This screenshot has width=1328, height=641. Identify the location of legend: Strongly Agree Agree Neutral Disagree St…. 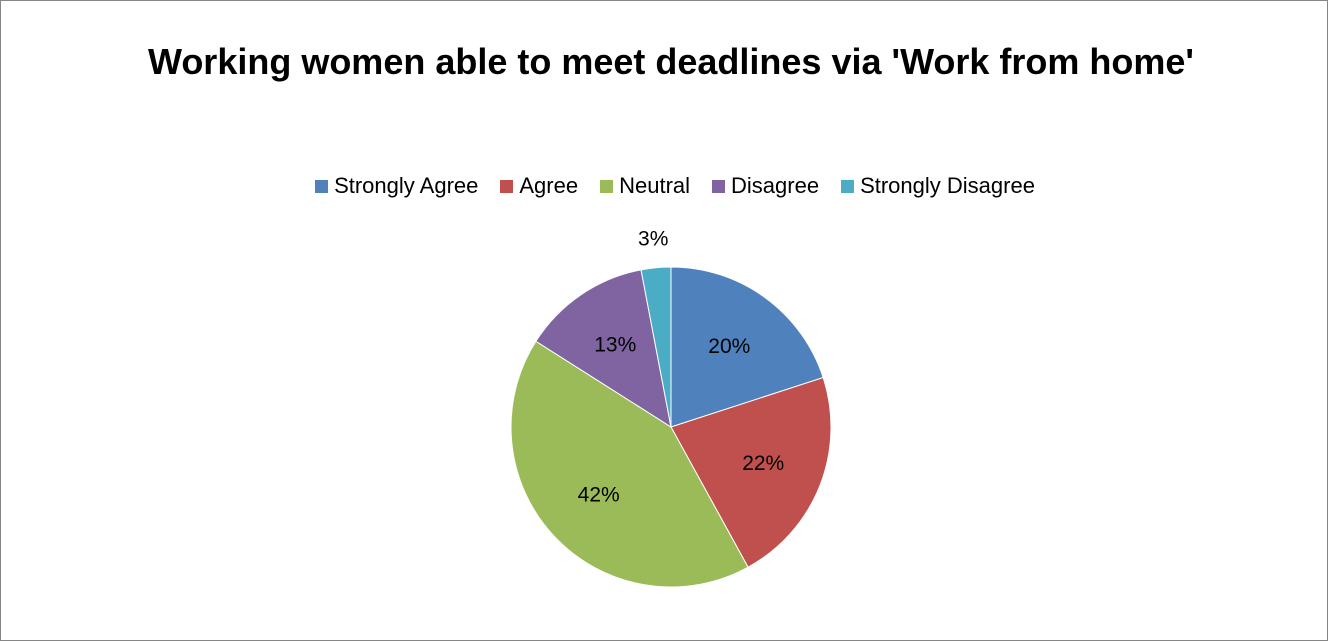
(664, 186).